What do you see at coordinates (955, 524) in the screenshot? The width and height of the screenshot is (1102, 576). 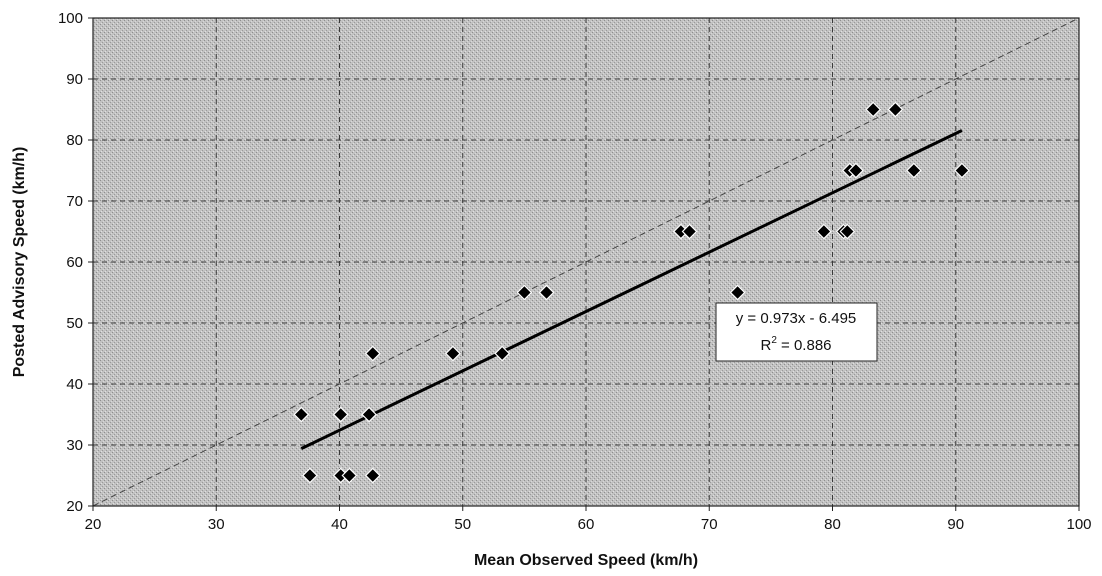 I see `x-tick-label: 90` at bounding box center [955, 524].